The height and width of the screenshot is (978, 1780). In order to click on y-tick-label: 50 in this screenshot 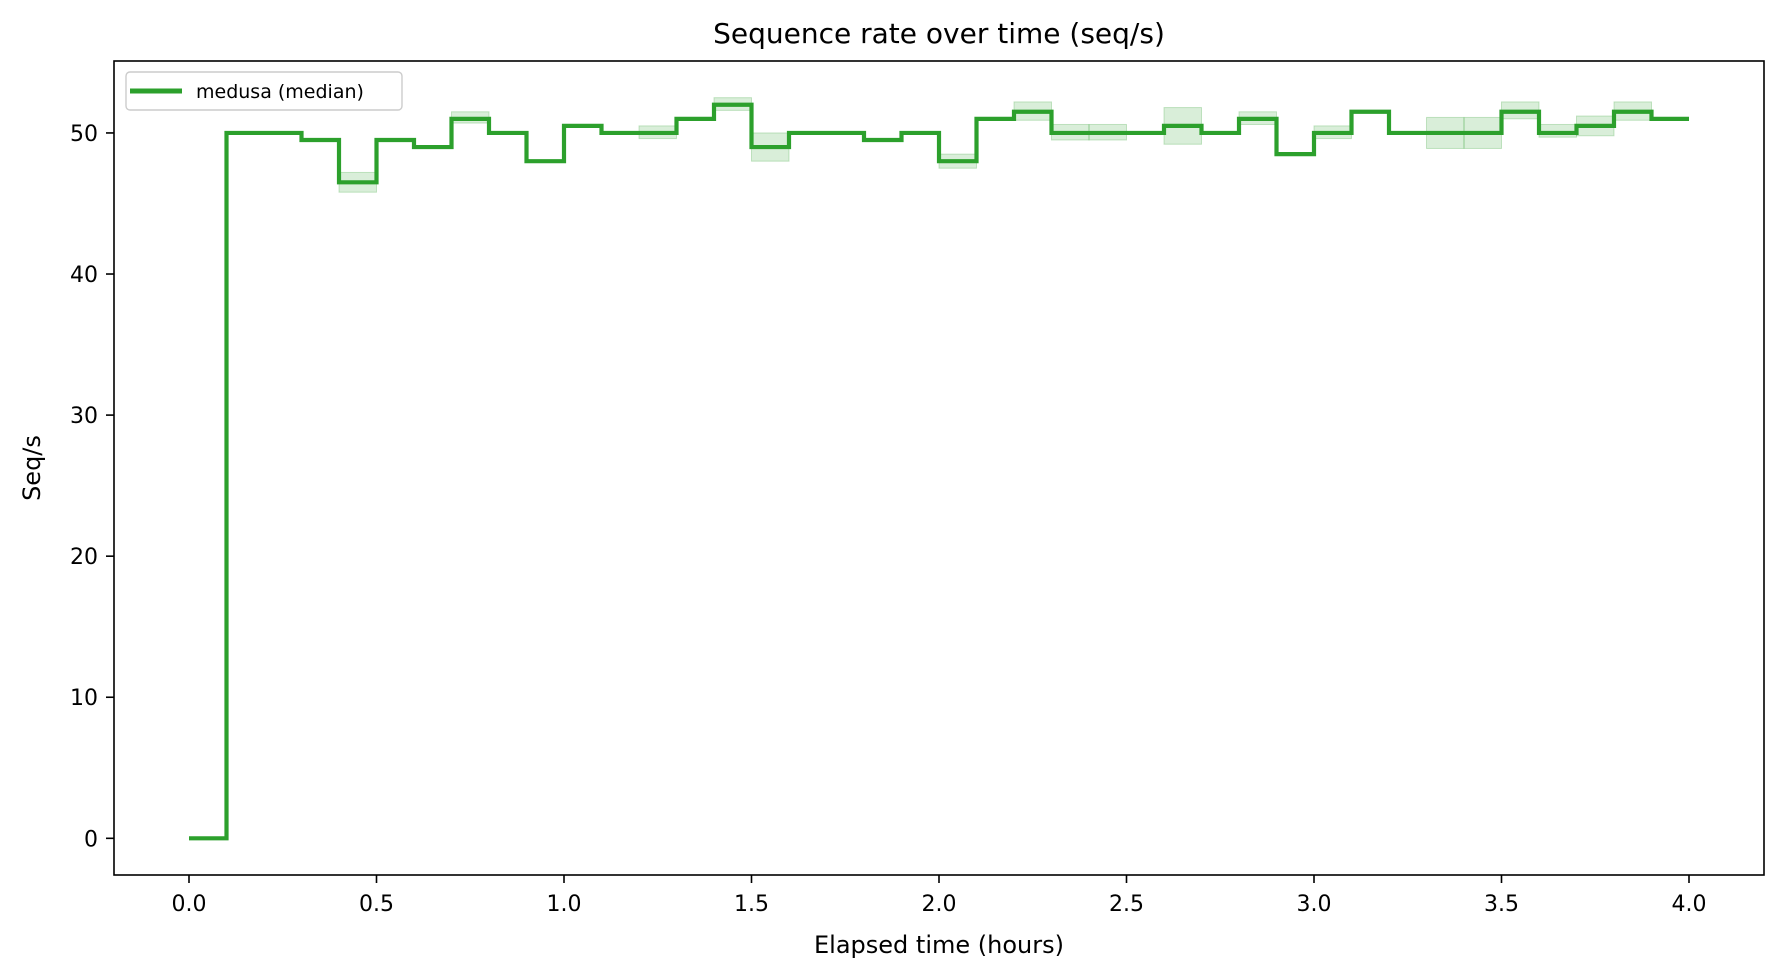, I will do `click(84, 134)`.